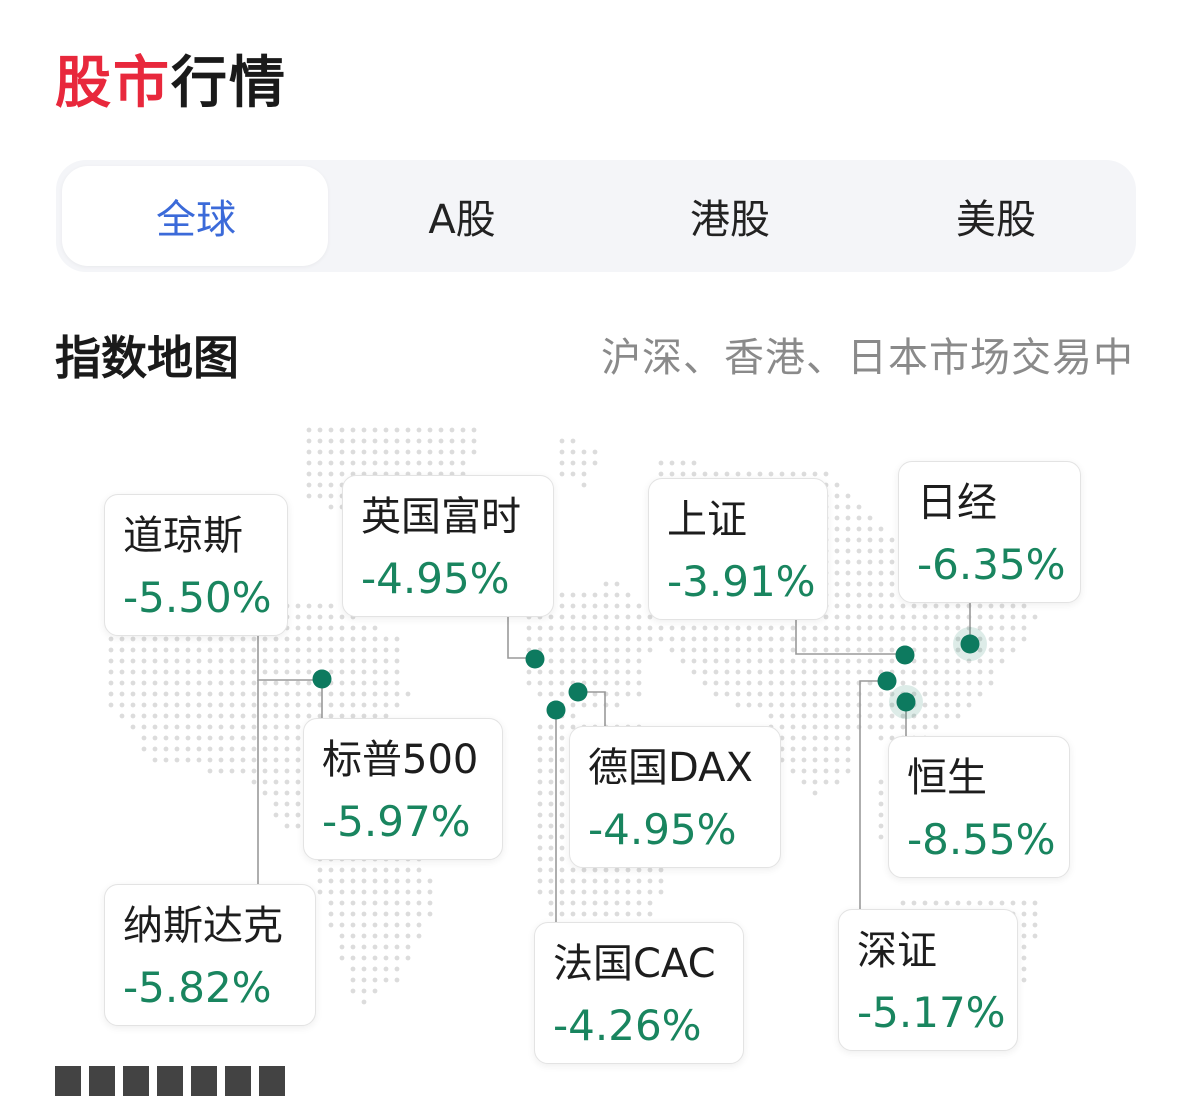 The image size is (1186, 1096). Describe the element at coordinates (979, 807) in the screenshot. I see `index-card-hang-seng: 恒生 -8.55%` at that location.